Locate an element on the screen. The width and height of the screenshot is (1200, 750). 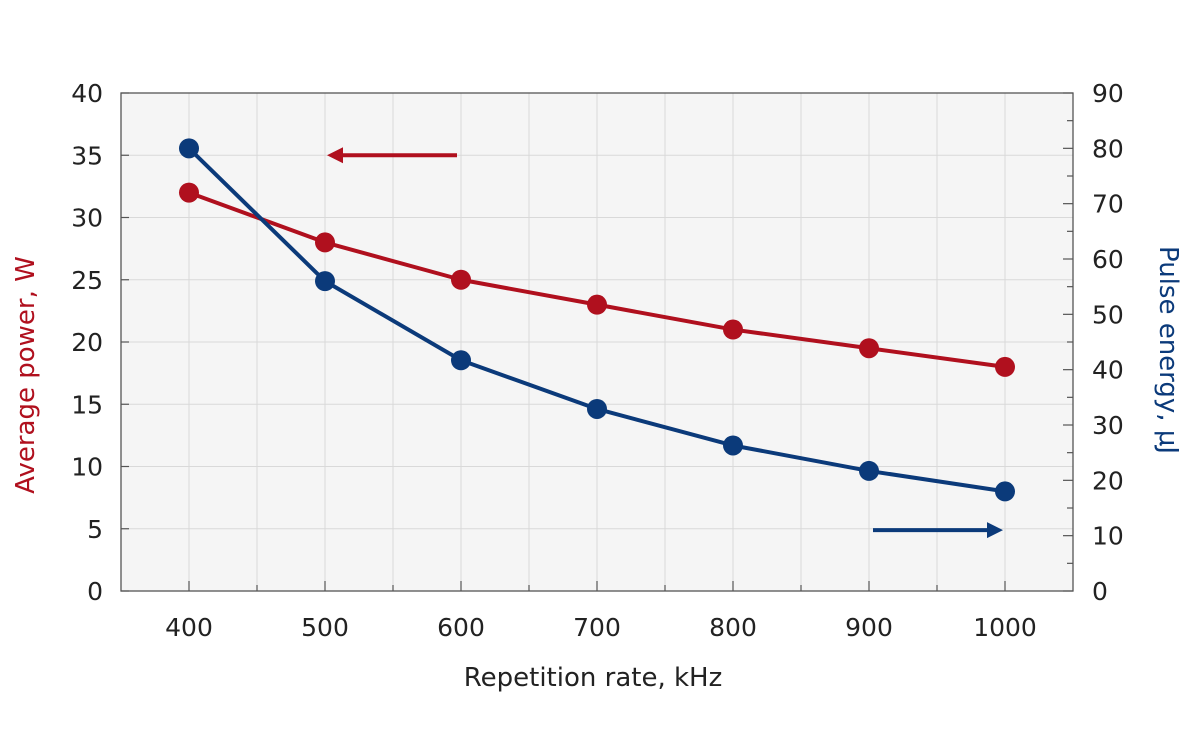
x-axis: 400 500 600 700 800 900 1000 is located at coordinates (601, 611).